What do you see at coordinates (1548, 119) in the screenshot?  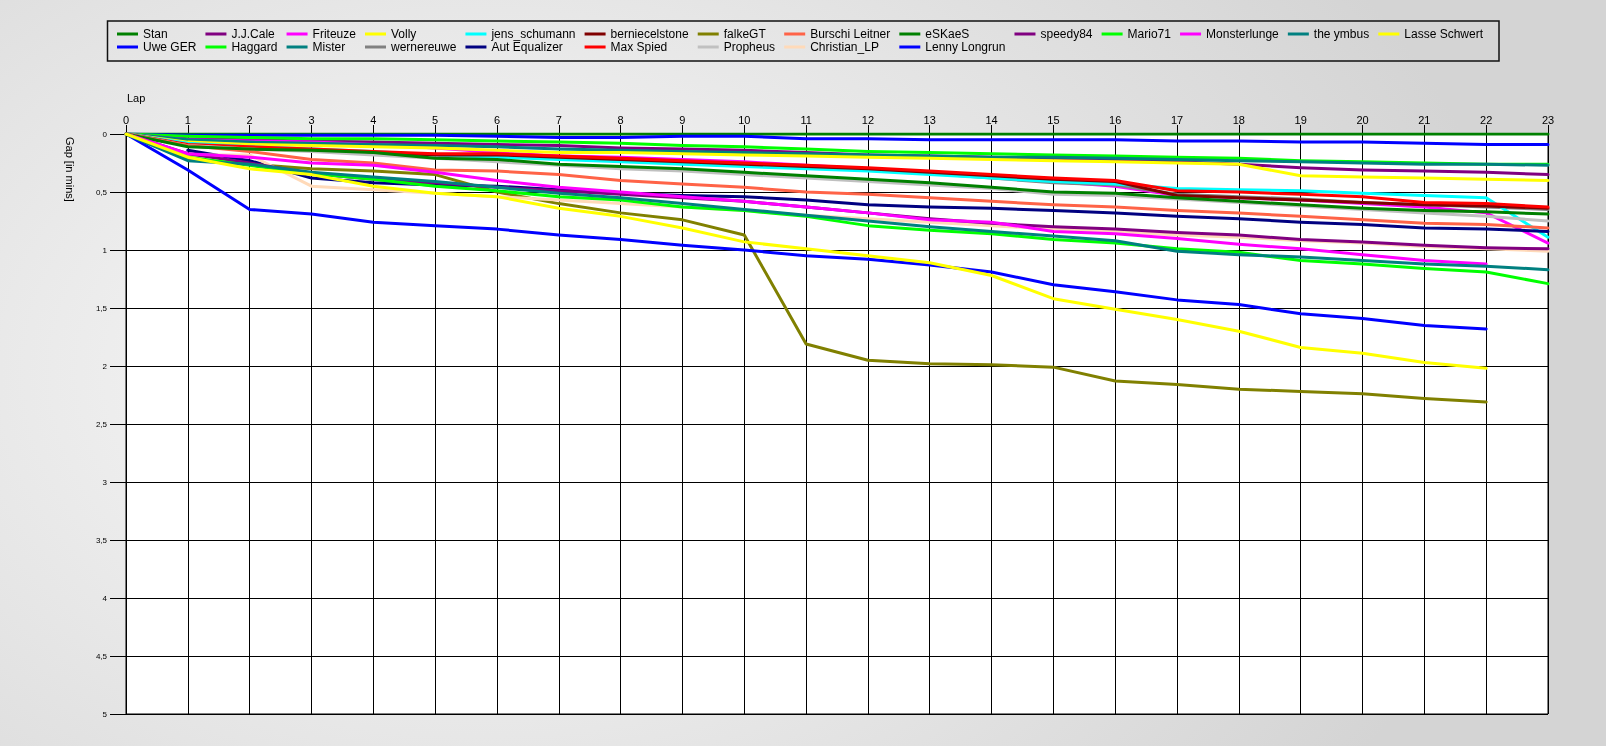 I see `x-tick-label: 23` at bounding box center [1548, 119].